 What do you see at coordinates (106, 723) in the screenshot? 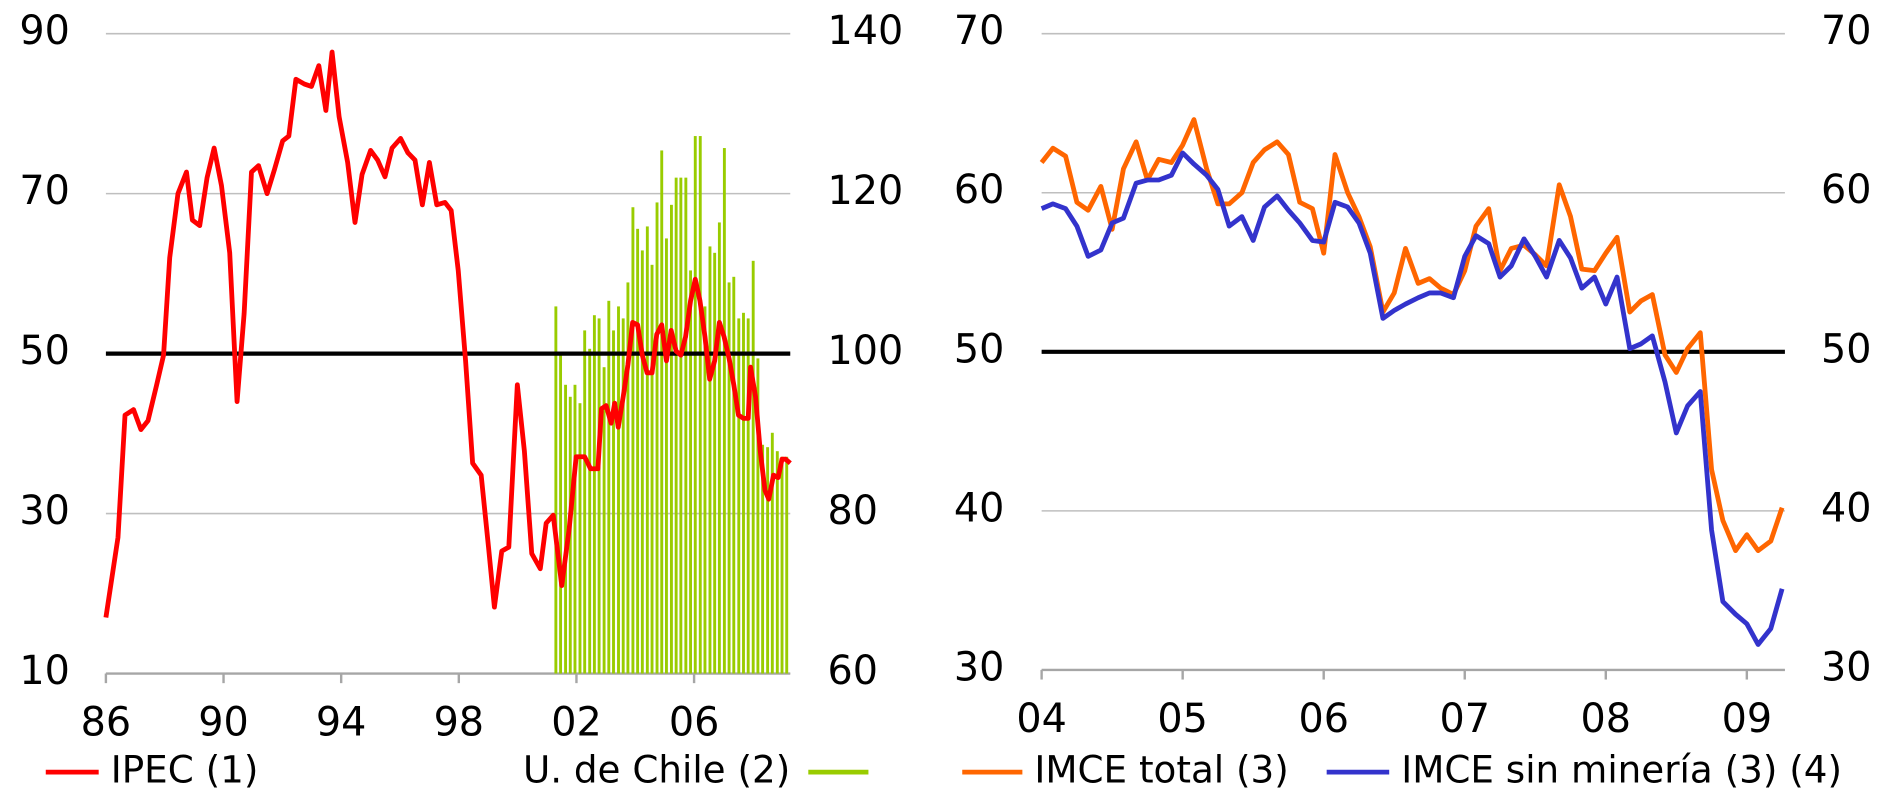
I see `x-tick-label: 86` at bounding box center [106, 723].